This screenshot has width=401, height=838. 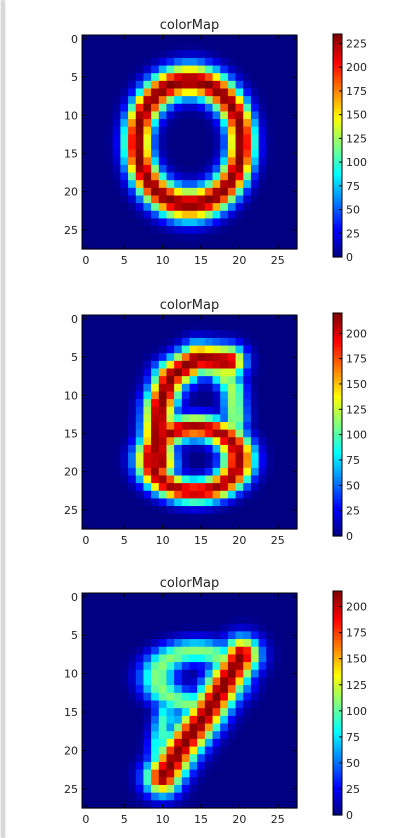 I want to click on colorbar-tick-label: 100, so click(x=356, y=435).